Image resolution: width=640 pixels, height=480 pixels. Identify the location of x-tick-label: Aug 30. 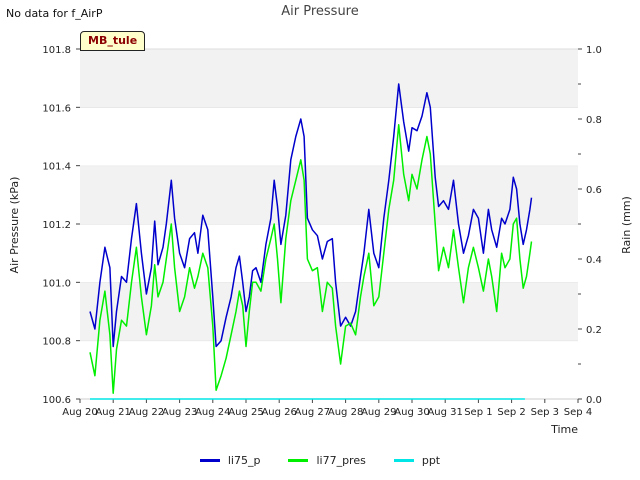
(411, 412).